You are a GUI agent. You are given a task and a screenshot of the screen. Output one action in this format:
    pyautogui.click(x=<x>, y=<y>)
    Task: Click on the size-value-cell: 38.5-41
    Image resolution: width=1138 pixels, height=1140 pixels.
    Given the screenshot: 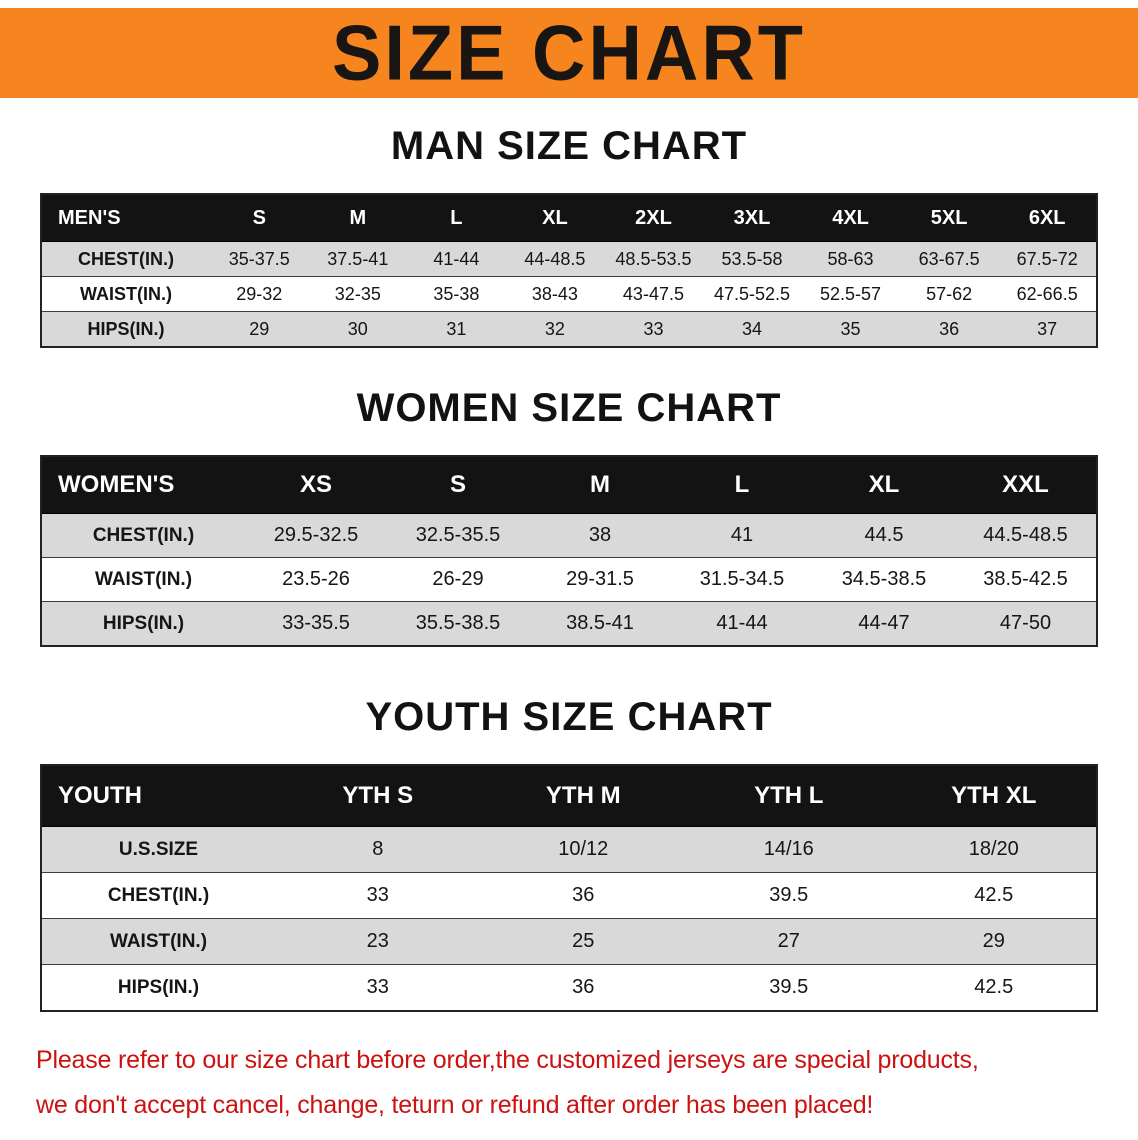 What is the action you would take?
    pyautogui.click(x=600, y=624)
    